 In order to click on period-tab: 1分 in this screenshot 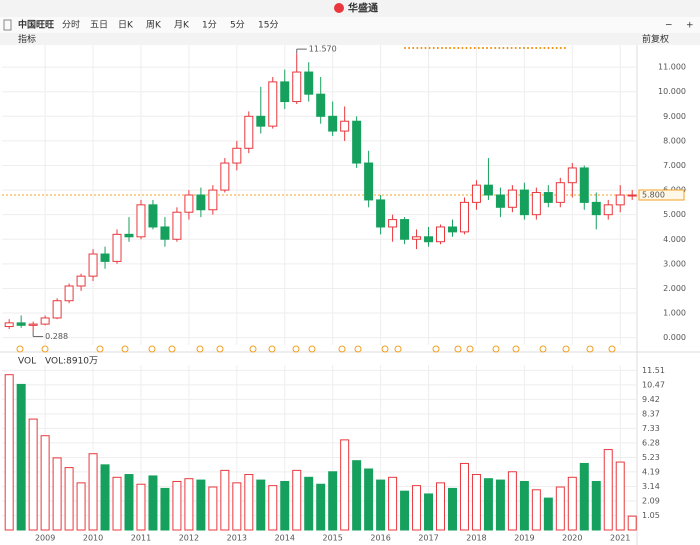, I will do `click(209, 25)`.